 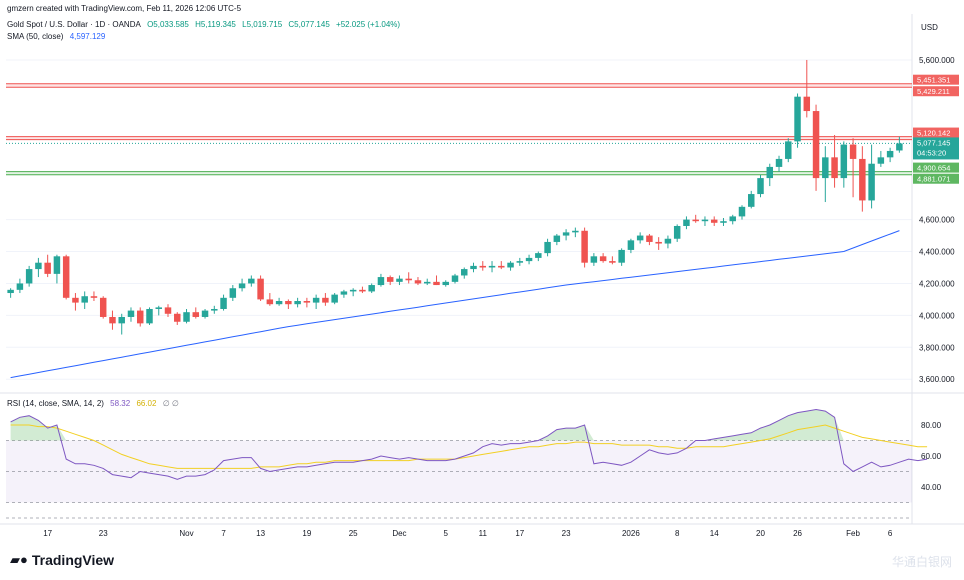 What do you see at coordinates (931, 425) in the screenshot?
I see `rsi-tick-label: 80.00` at bounding box center [931, 425].